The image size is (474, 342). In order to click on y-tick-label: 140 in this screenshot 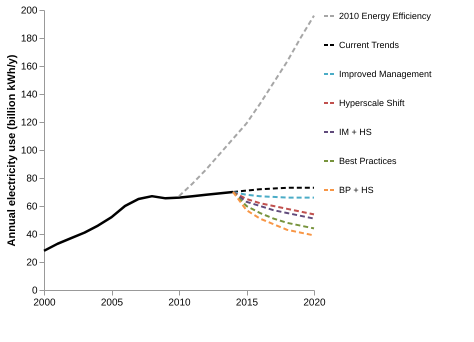, I will do `click(29, 95)`.